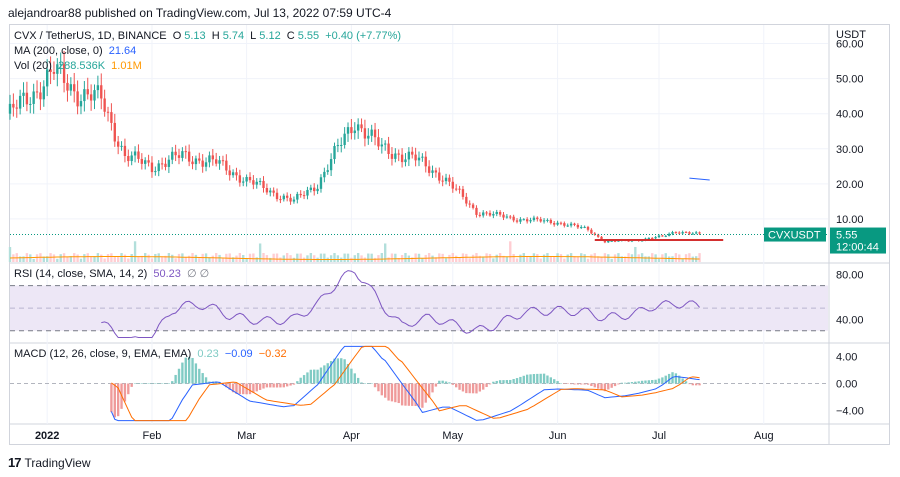  I want to click on time-tick-label: Apr, so click(351, 436).